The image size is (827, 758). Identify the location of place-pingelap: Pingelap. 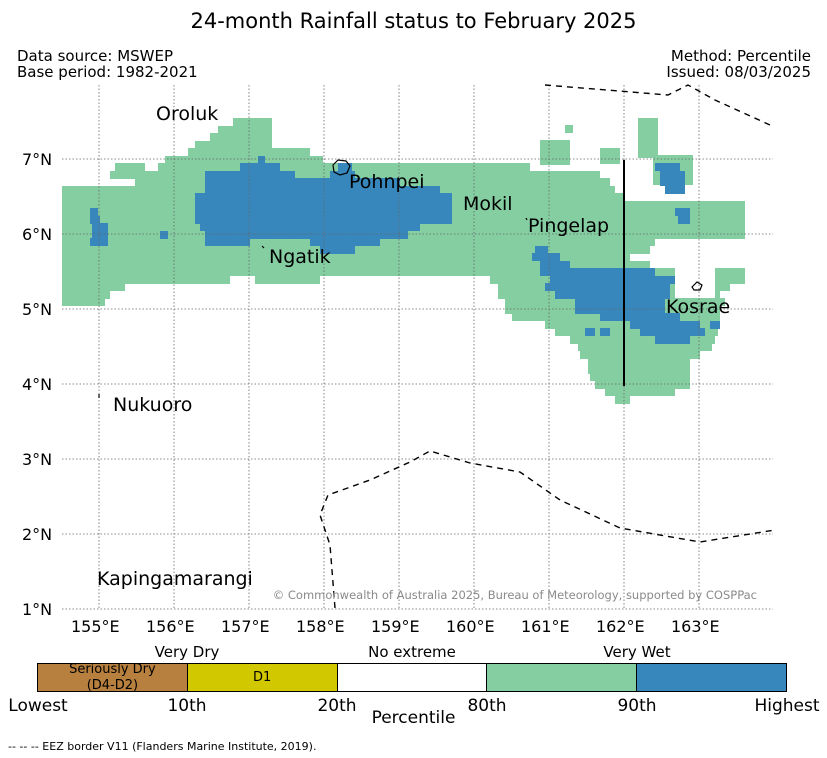
(569, 226).